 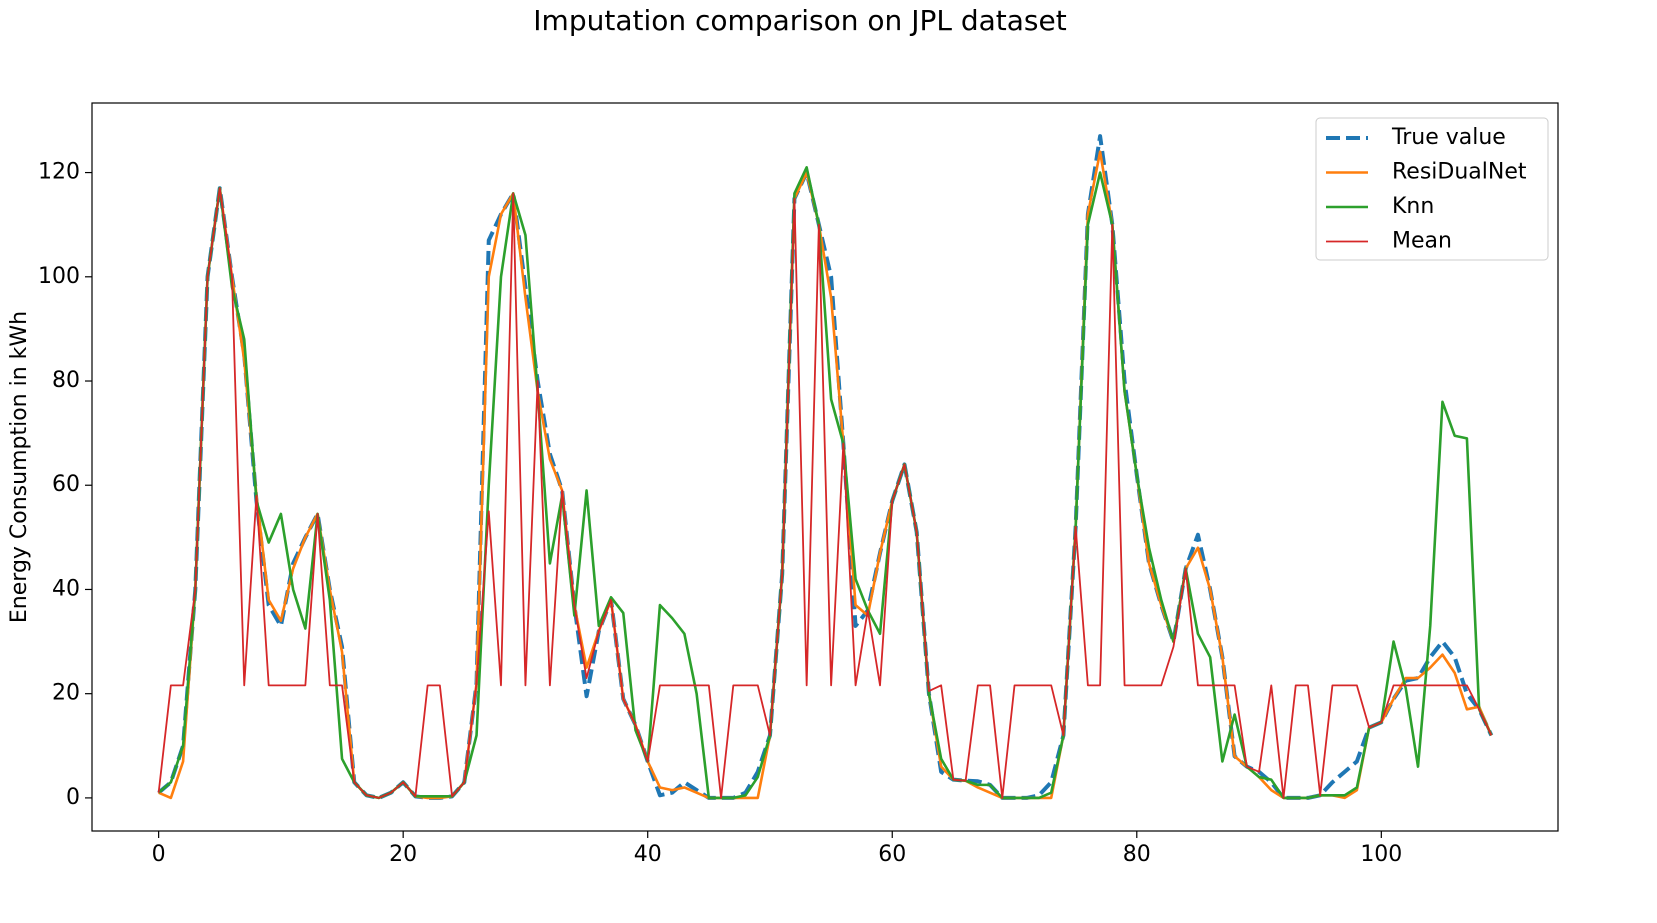 What do you see at coordinates (1459, 172) in the screenshot?
I see `legend-label: ResiDualNet` at bounding box center [1459, 172].